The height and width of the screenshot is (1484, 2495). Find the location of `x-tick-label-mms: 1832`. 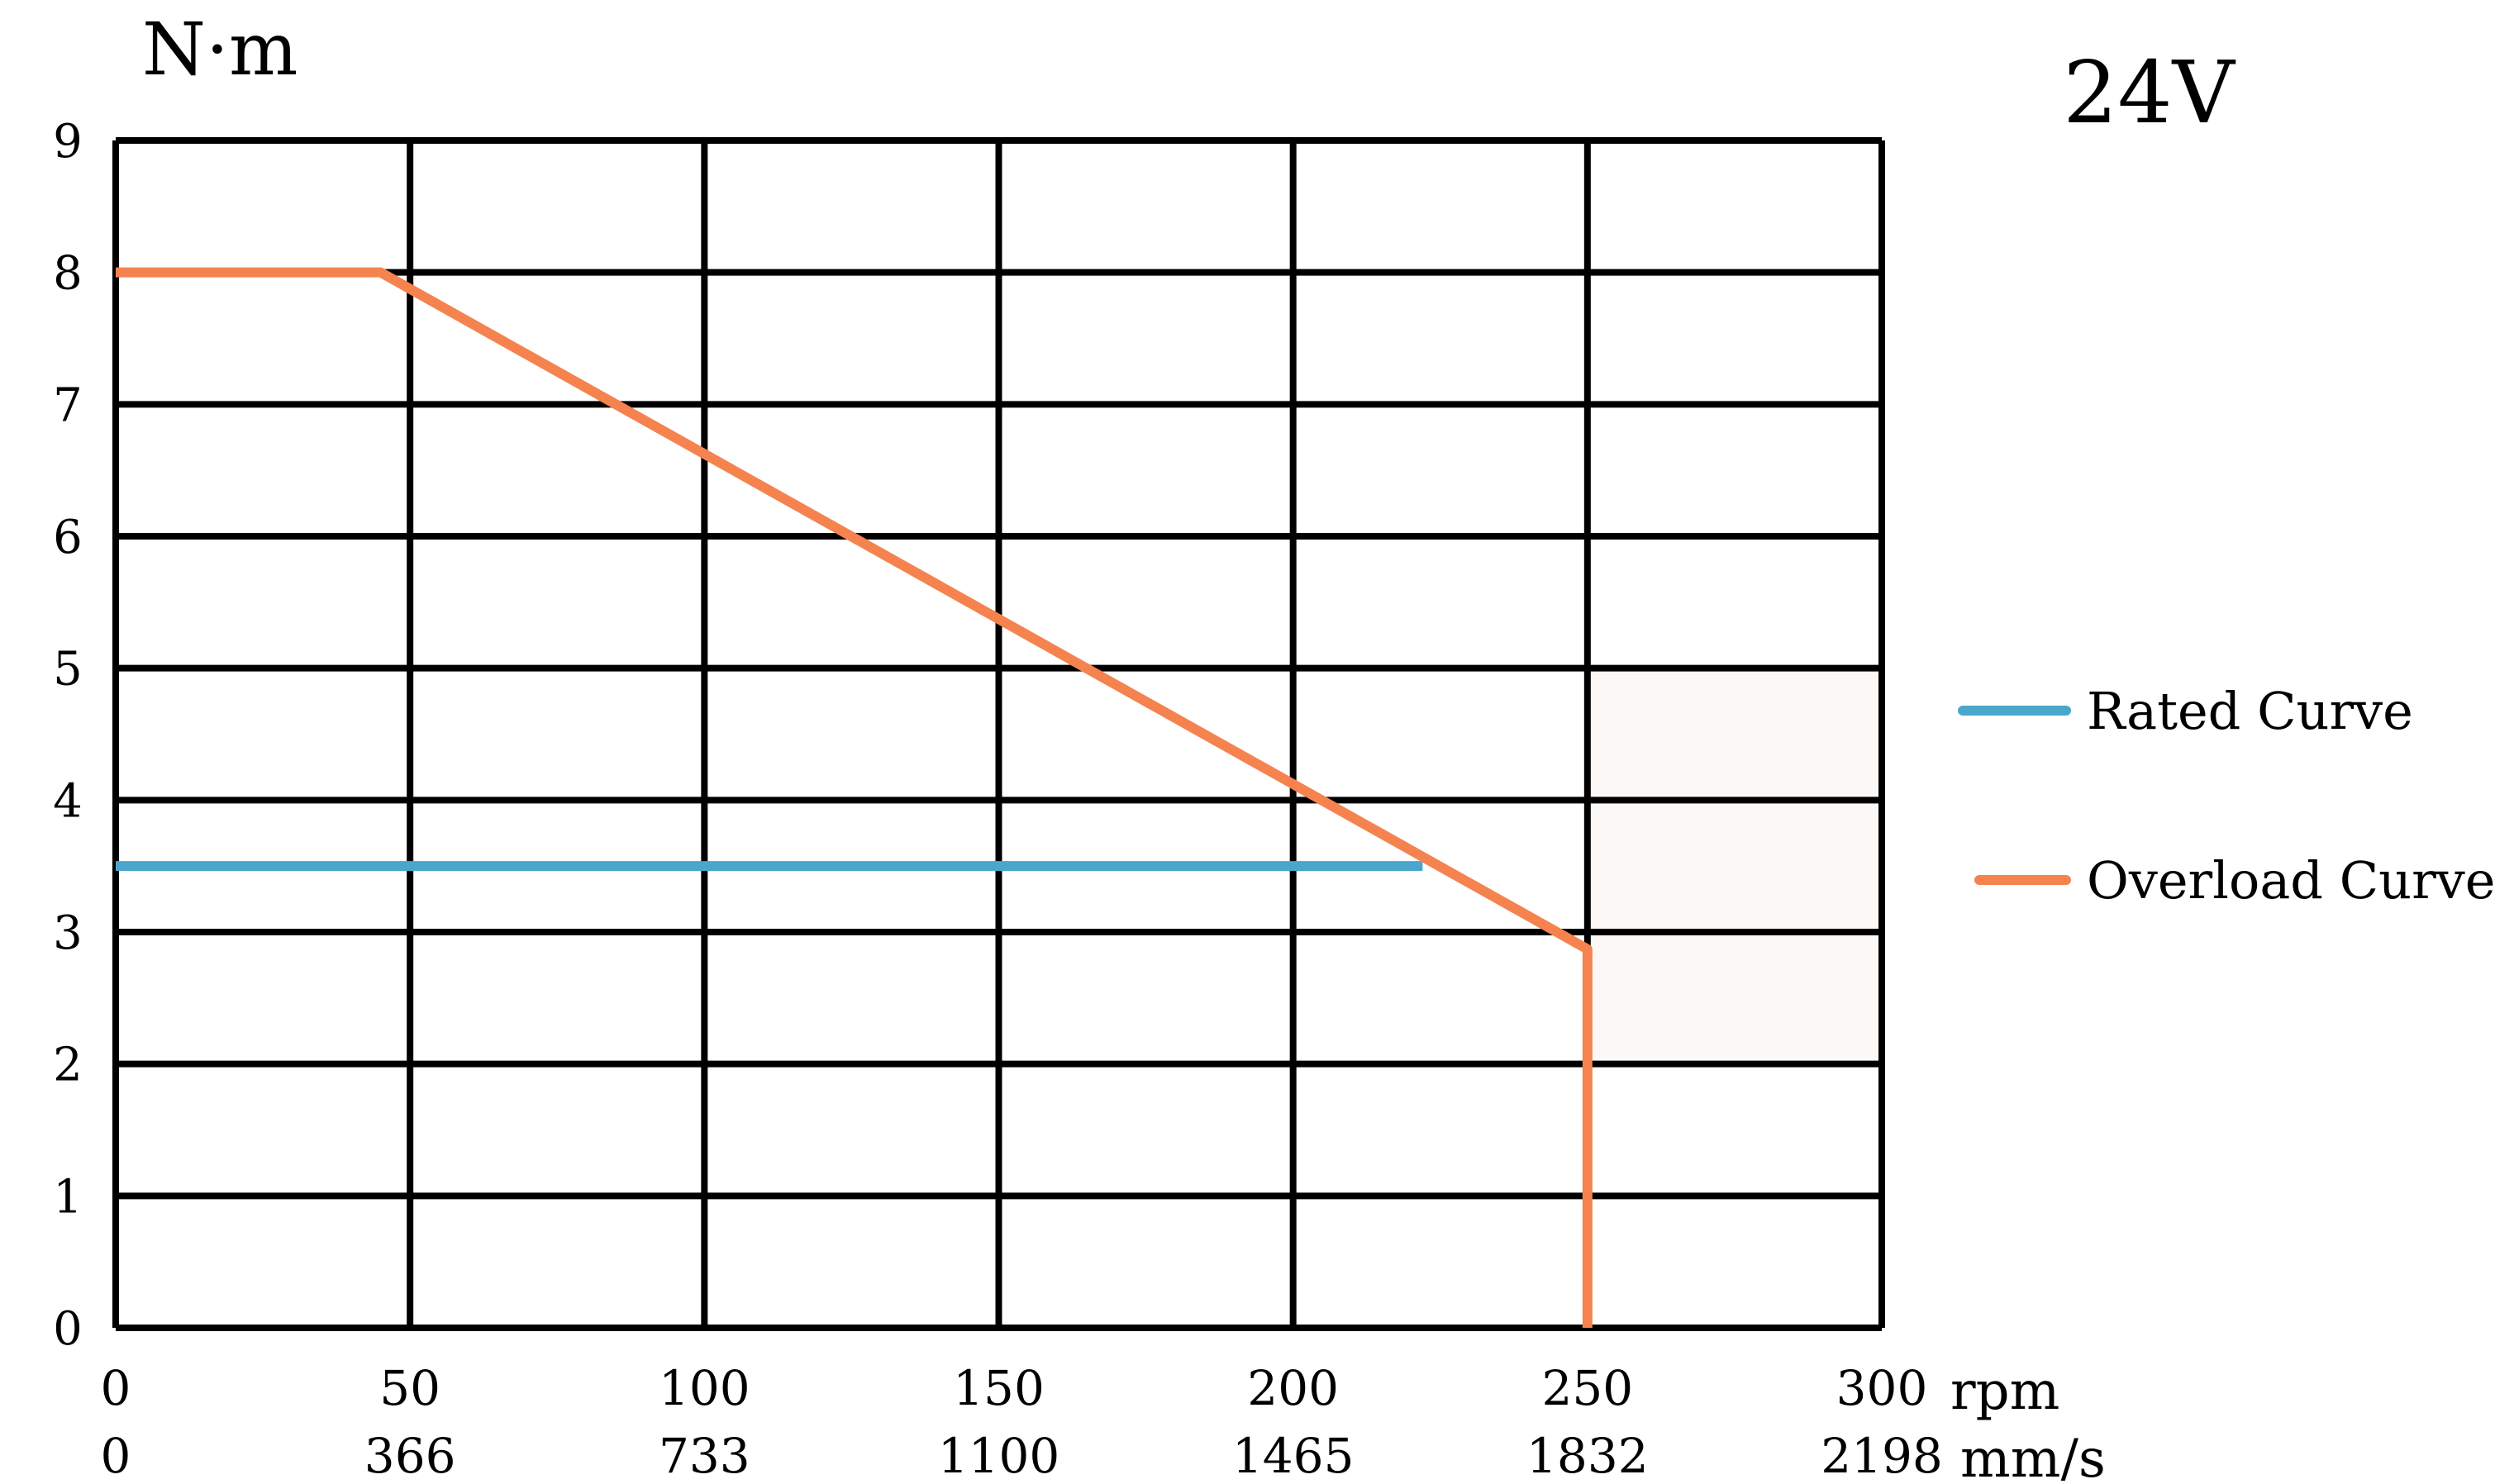

x-tick-label-mms: 1832 is located at coordinates (1587, 1454).